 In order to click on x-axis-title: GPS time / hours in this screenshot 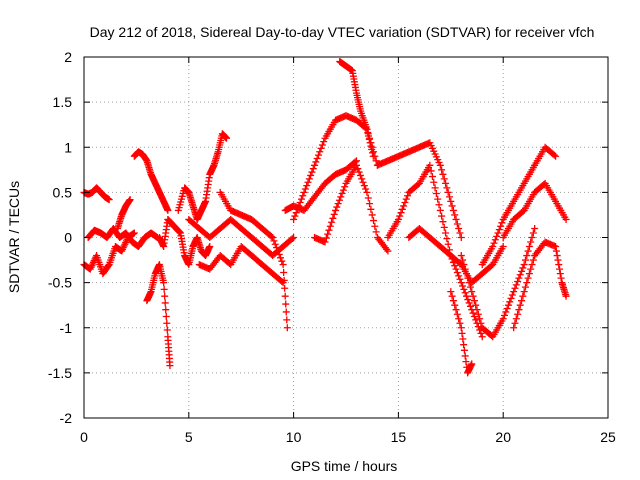, I will do `click(344, 466)`.